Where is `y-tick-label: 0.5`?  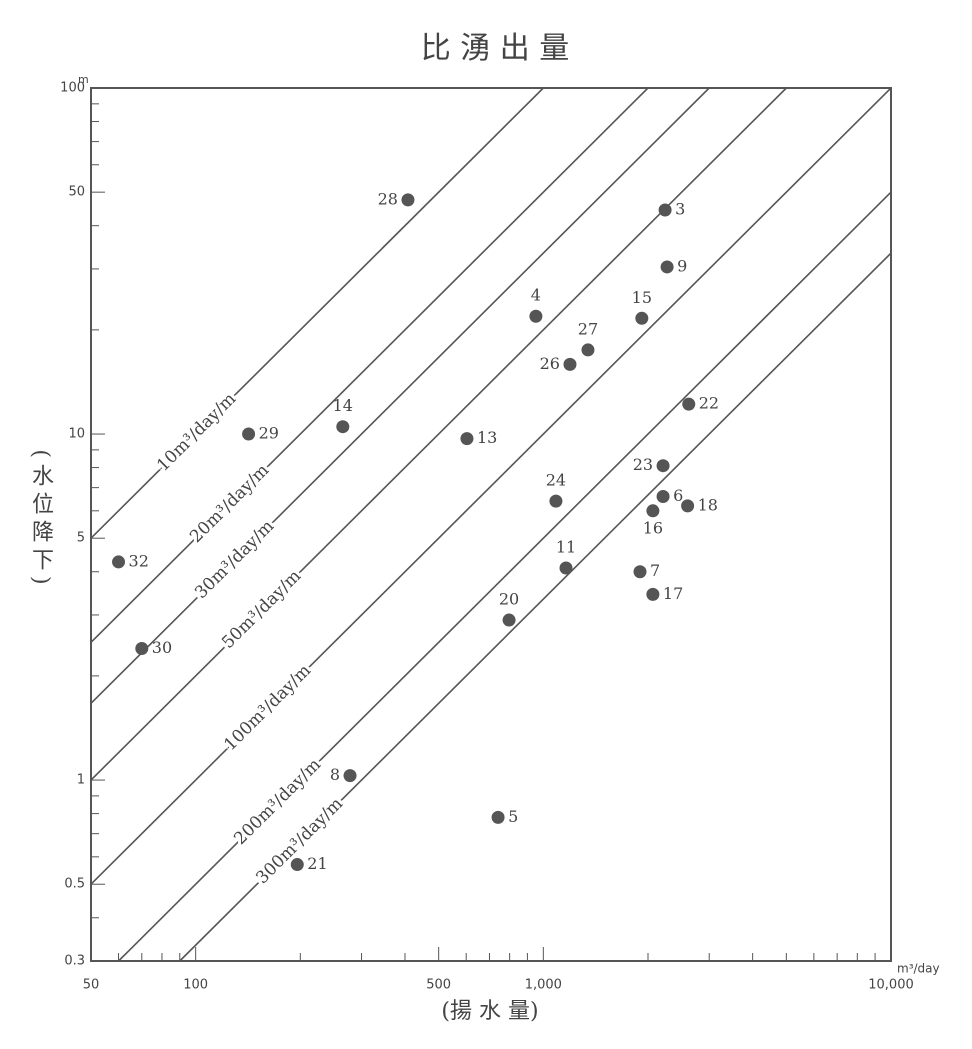
y-tick-label: 0.5 is located at coordinates (74, 884).